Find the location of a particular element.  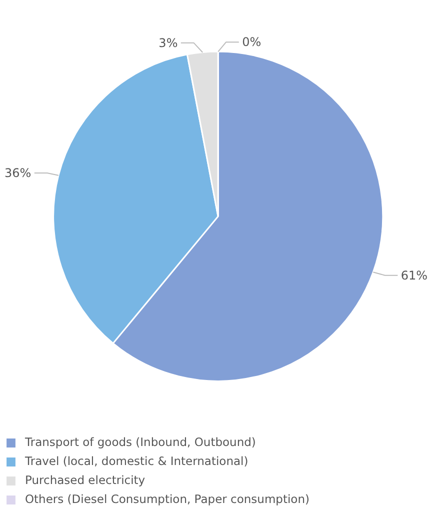

data-label: 61% is located at coordinates (414, 275).